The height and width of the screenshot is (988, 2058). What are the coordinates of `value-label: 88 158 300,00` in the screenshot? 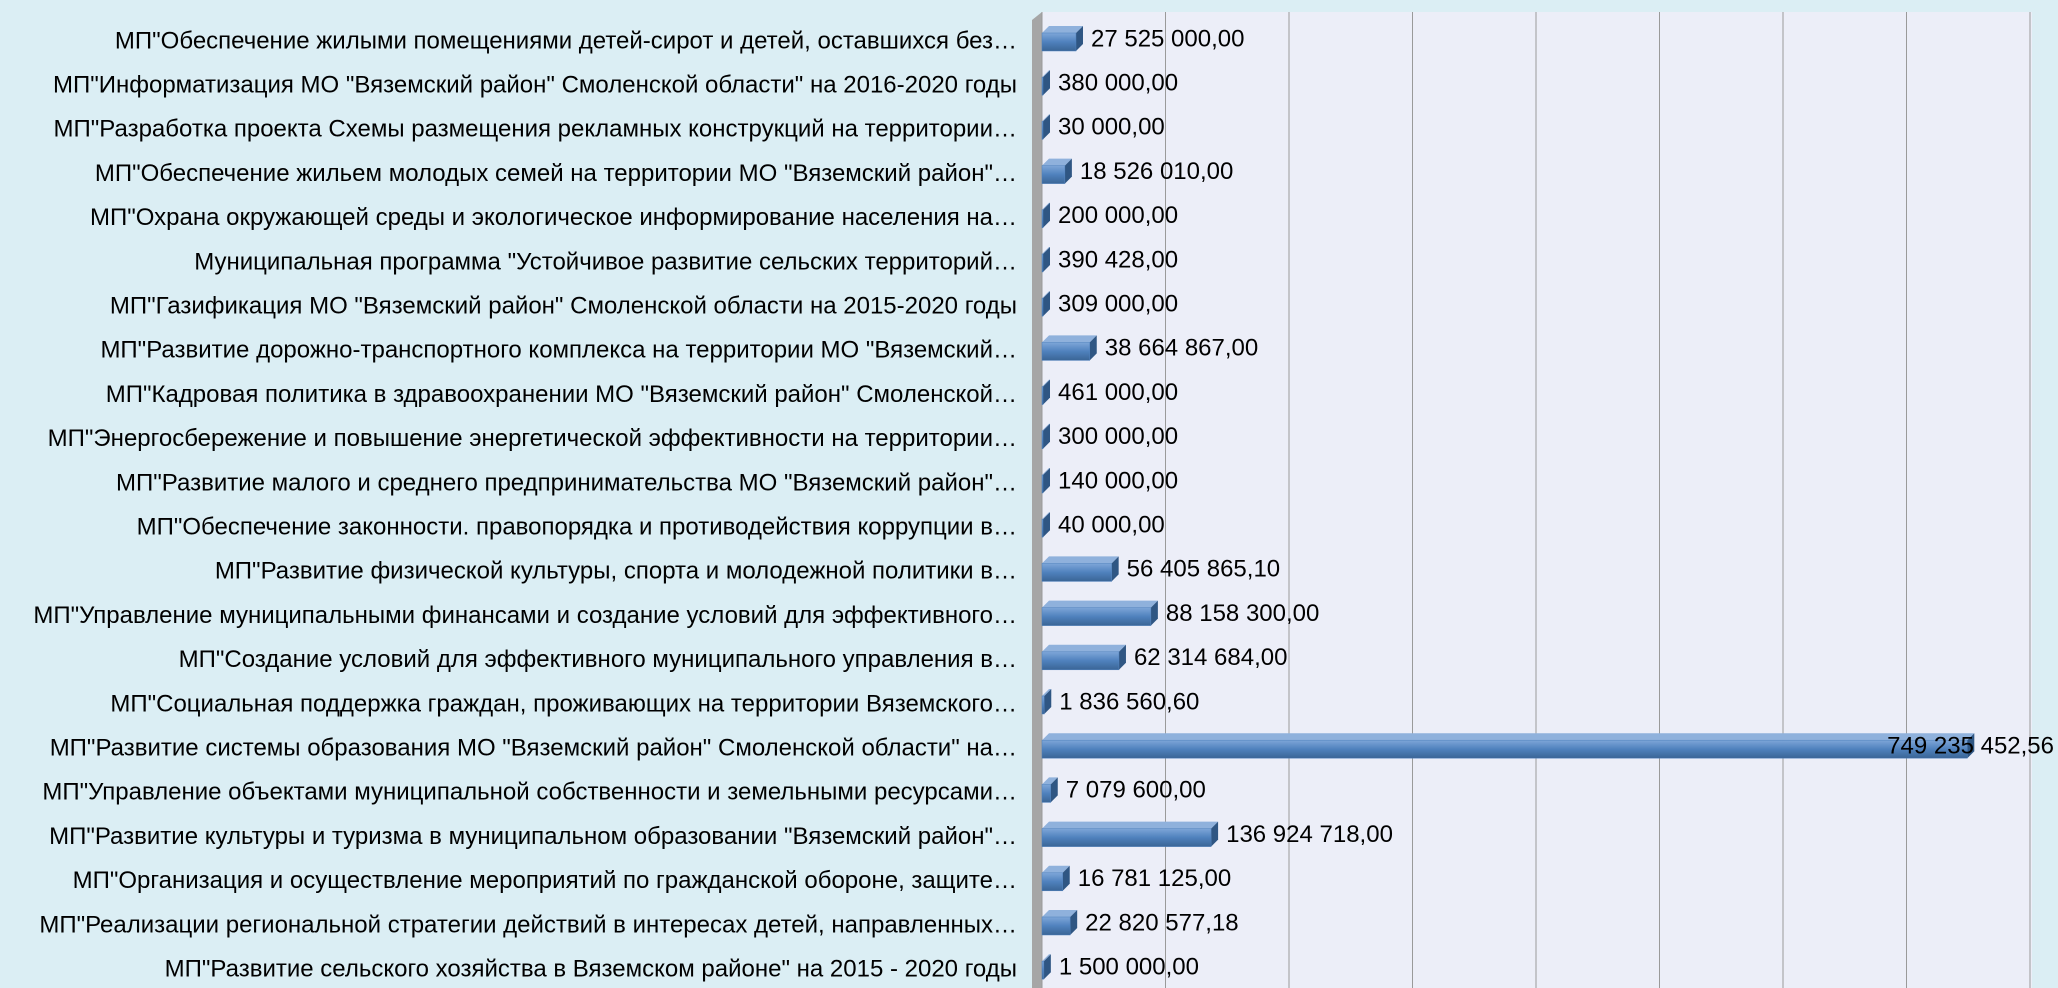 It's located at (1242, 613).